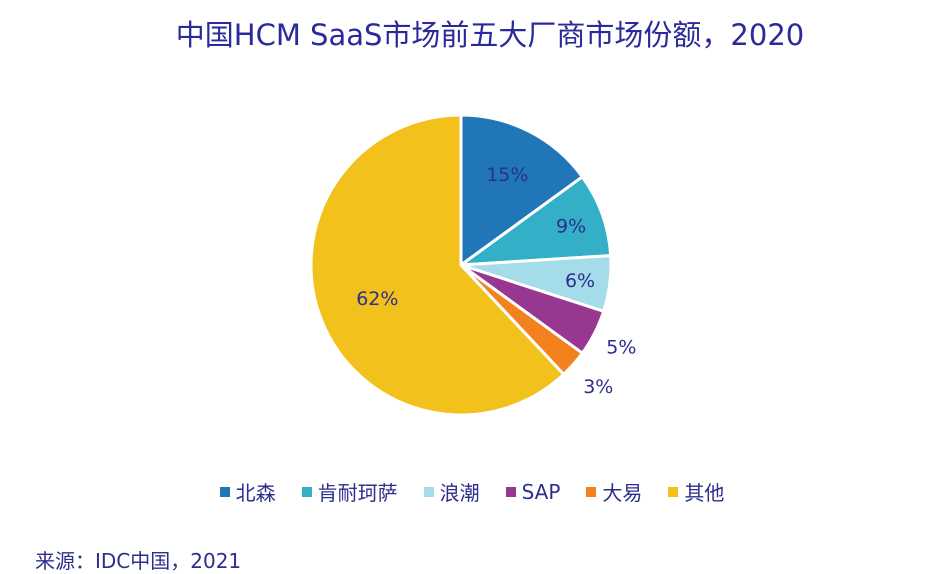  What do you see at coordinates (598, 387) in the screenshot?
I see `data-label-4: 3%` at bounding box center [598, 387].